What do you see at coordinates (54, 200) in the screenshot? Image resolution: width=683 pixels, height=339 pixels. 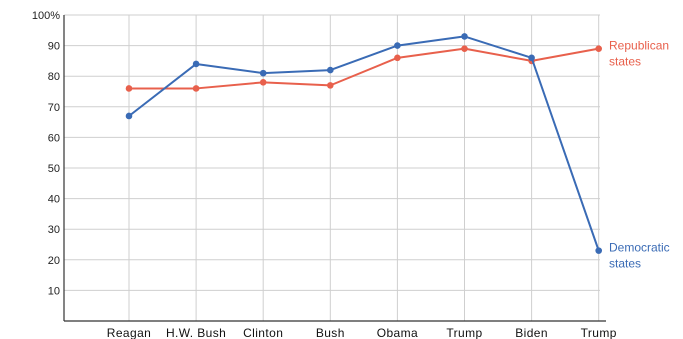 I see `y-tick-label: 40` at bounding box center [54, 200].